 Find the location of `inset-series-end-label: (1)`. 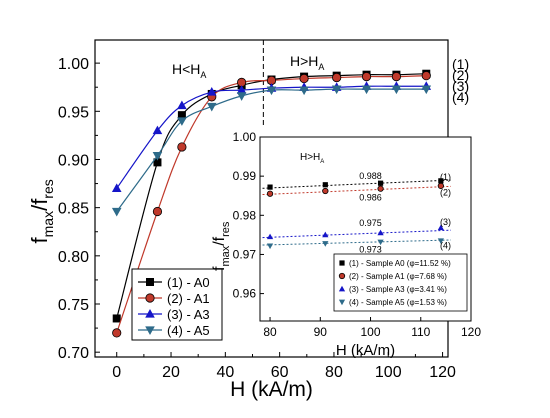

inset-series-end-label: (1) is located at coordinates (445, 177).